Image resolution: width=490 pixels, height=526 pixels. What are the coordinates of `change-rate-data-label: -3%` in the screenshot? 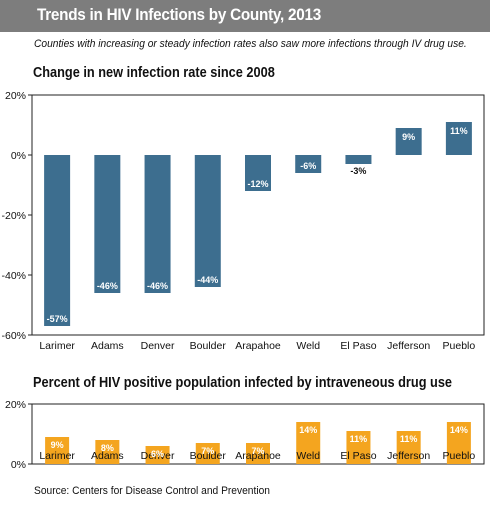 It's located at (358, 171).